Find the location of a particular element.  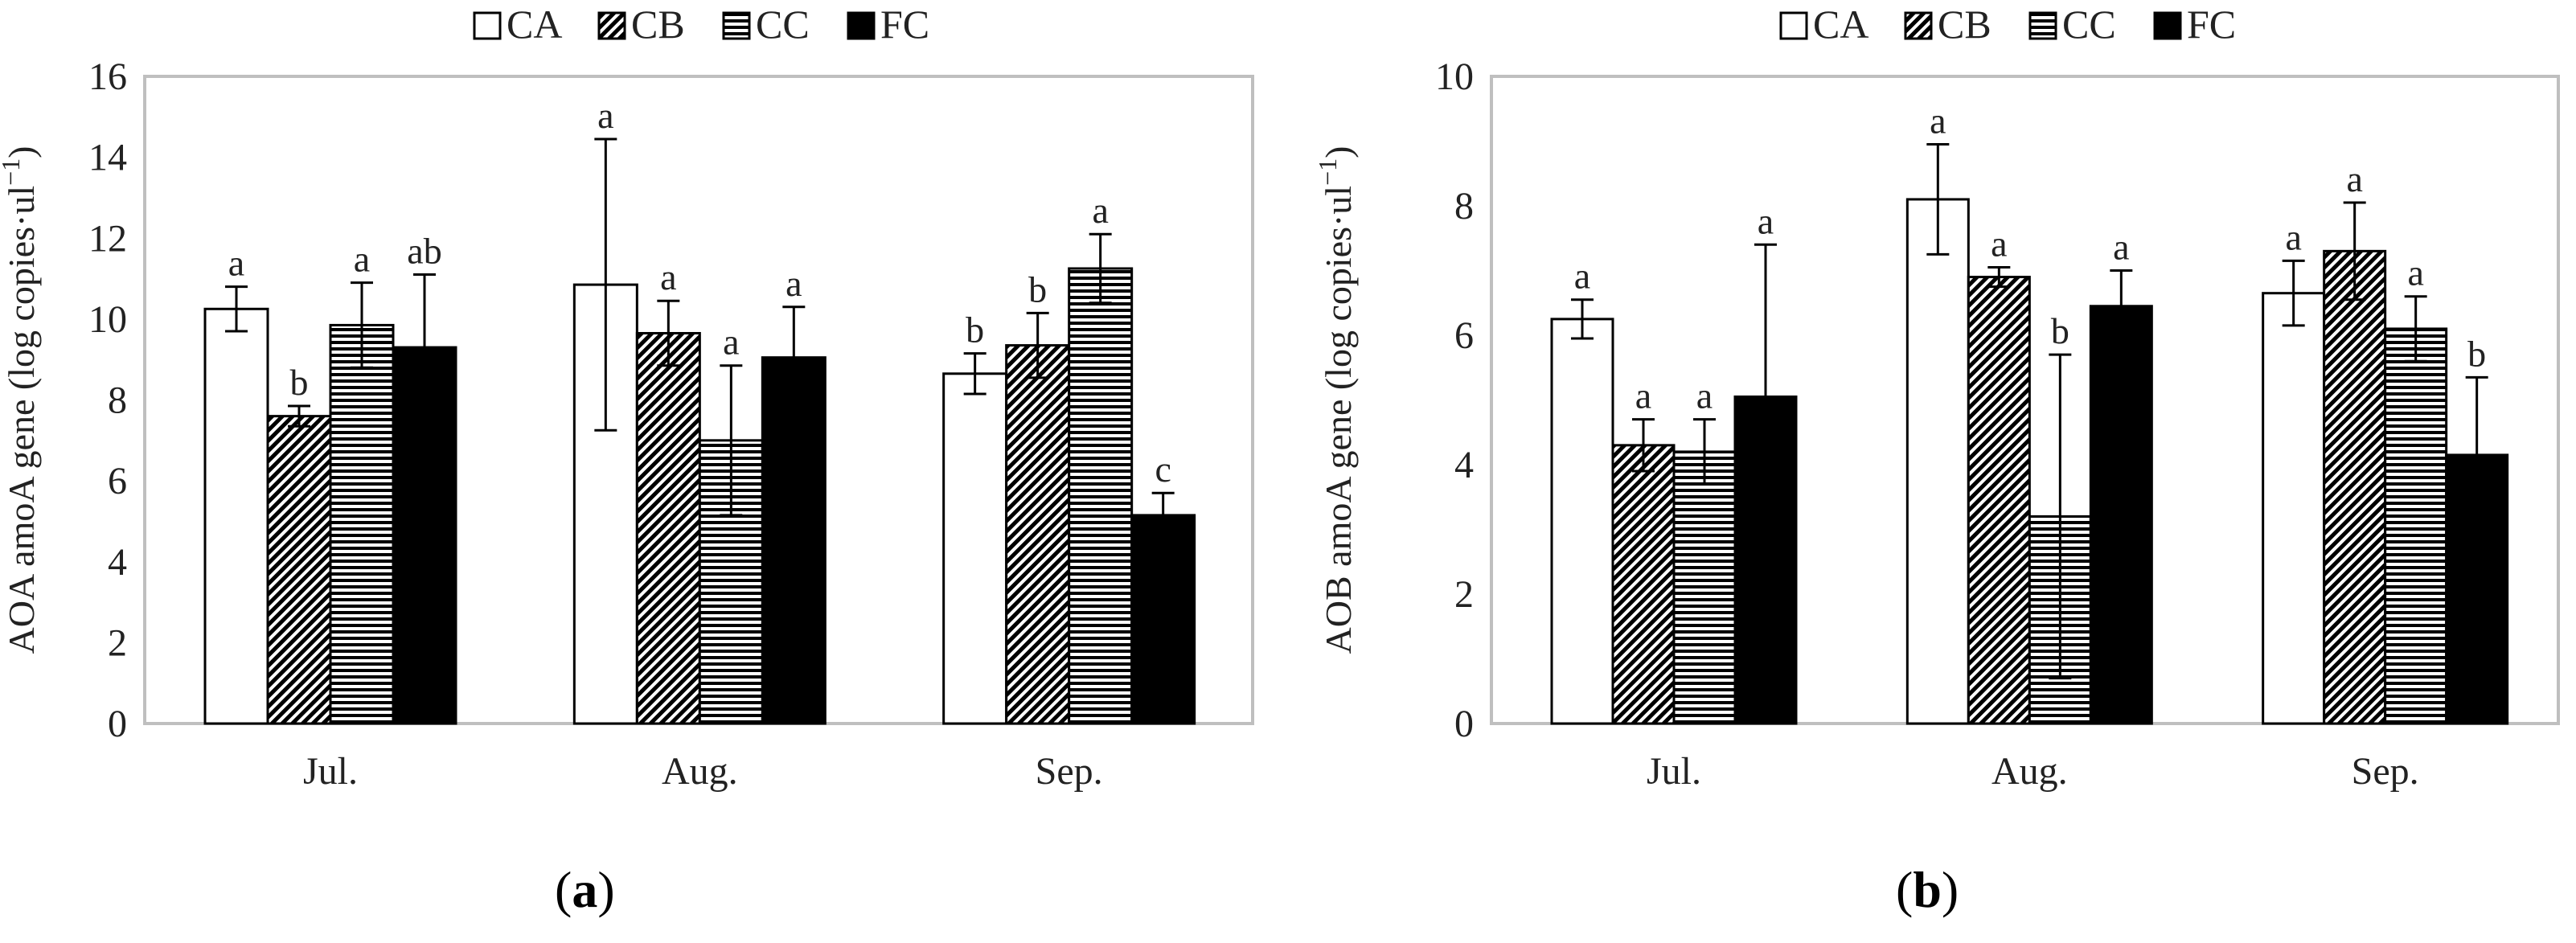

panel-a-letter: a is located at coordinates (585, 890).